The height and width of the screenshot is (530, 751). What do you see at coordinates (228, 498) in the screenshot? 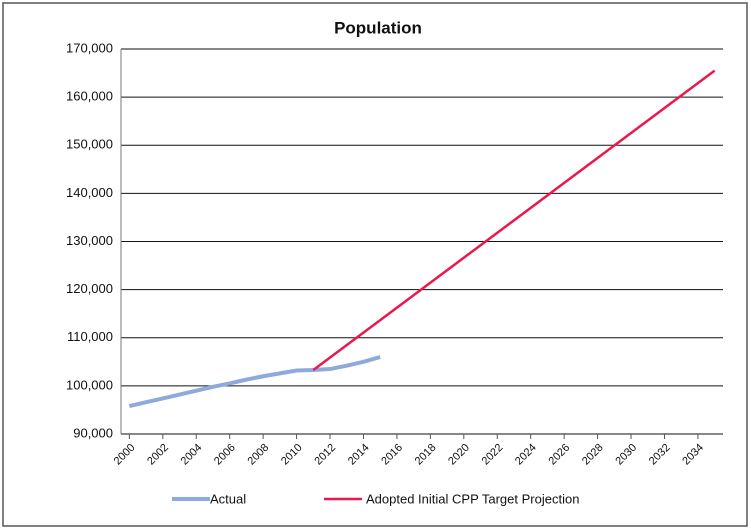
I see `legend-label: Actual` at bounding box center [228, 498].